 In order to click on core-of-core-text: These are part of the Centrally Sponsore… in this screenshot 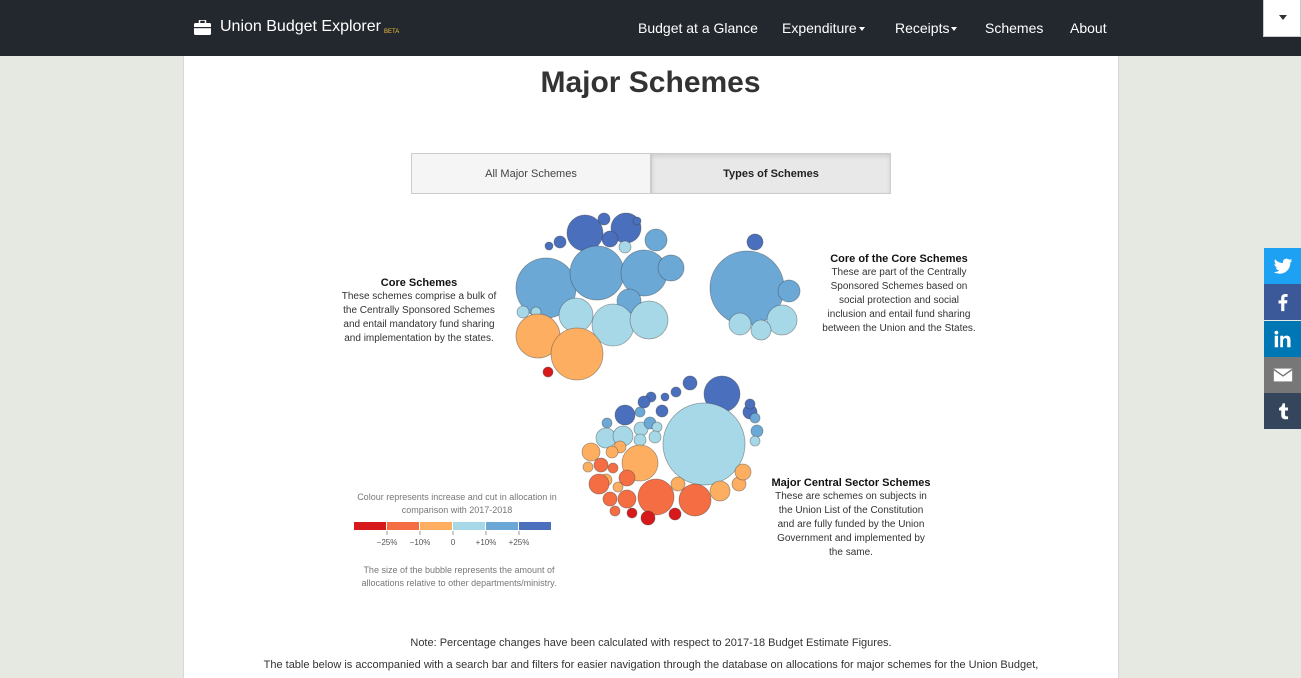, I will do `click(899, 300)`.